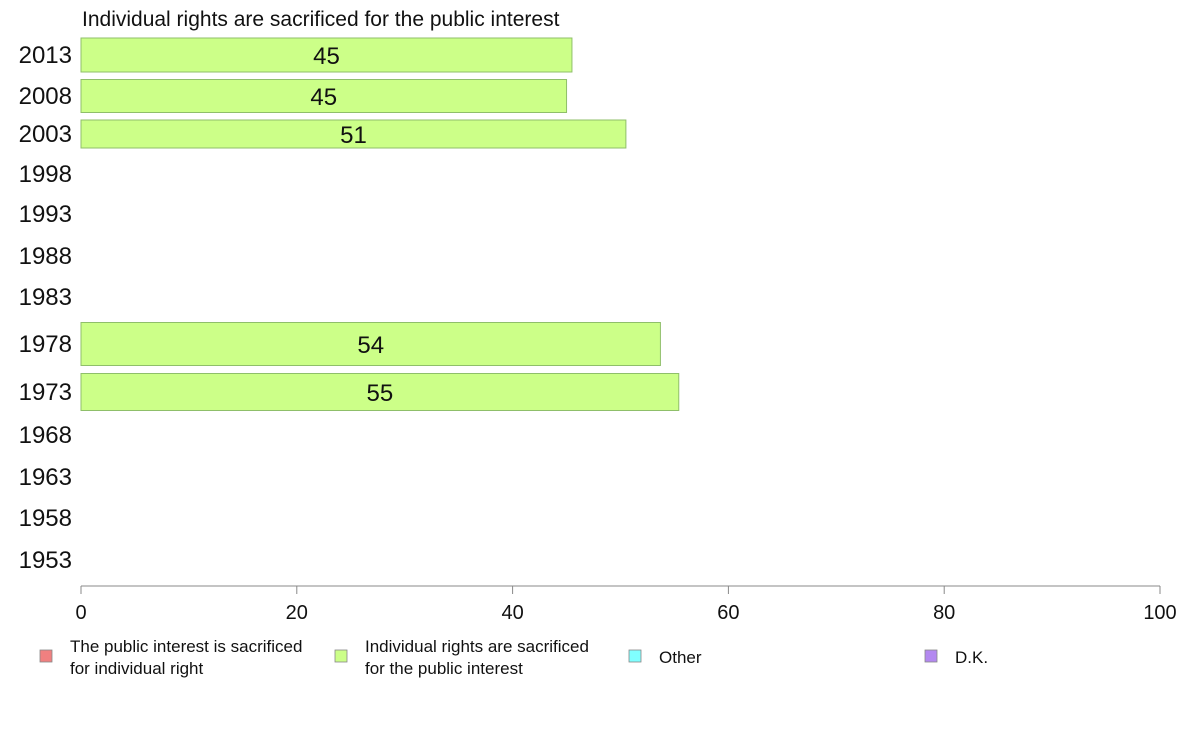  Describe the element at coordinates (444, 668) in the screenshot. I see `legend-label: for the public interest` at that location.